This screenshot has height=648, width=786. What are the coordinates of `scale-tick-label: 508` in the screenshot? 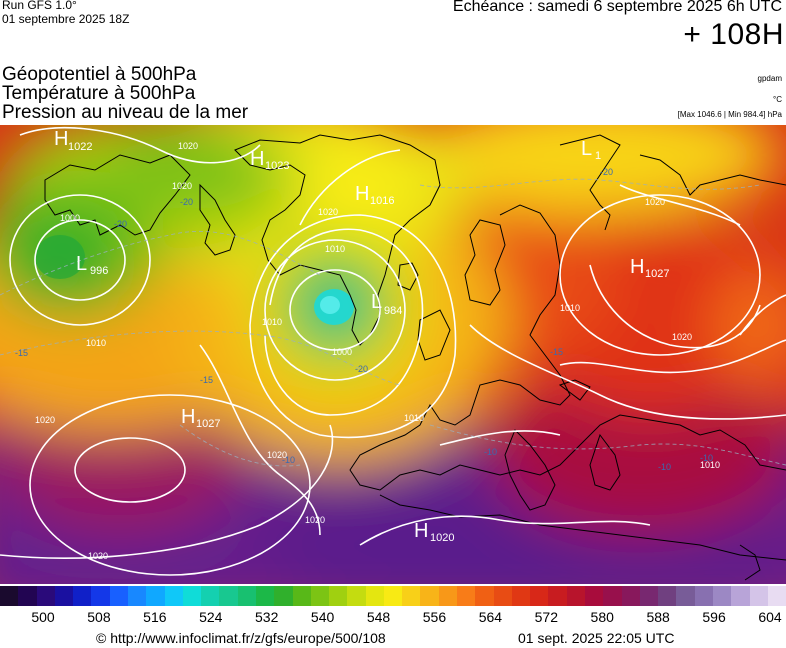 It's located at (99, 617).